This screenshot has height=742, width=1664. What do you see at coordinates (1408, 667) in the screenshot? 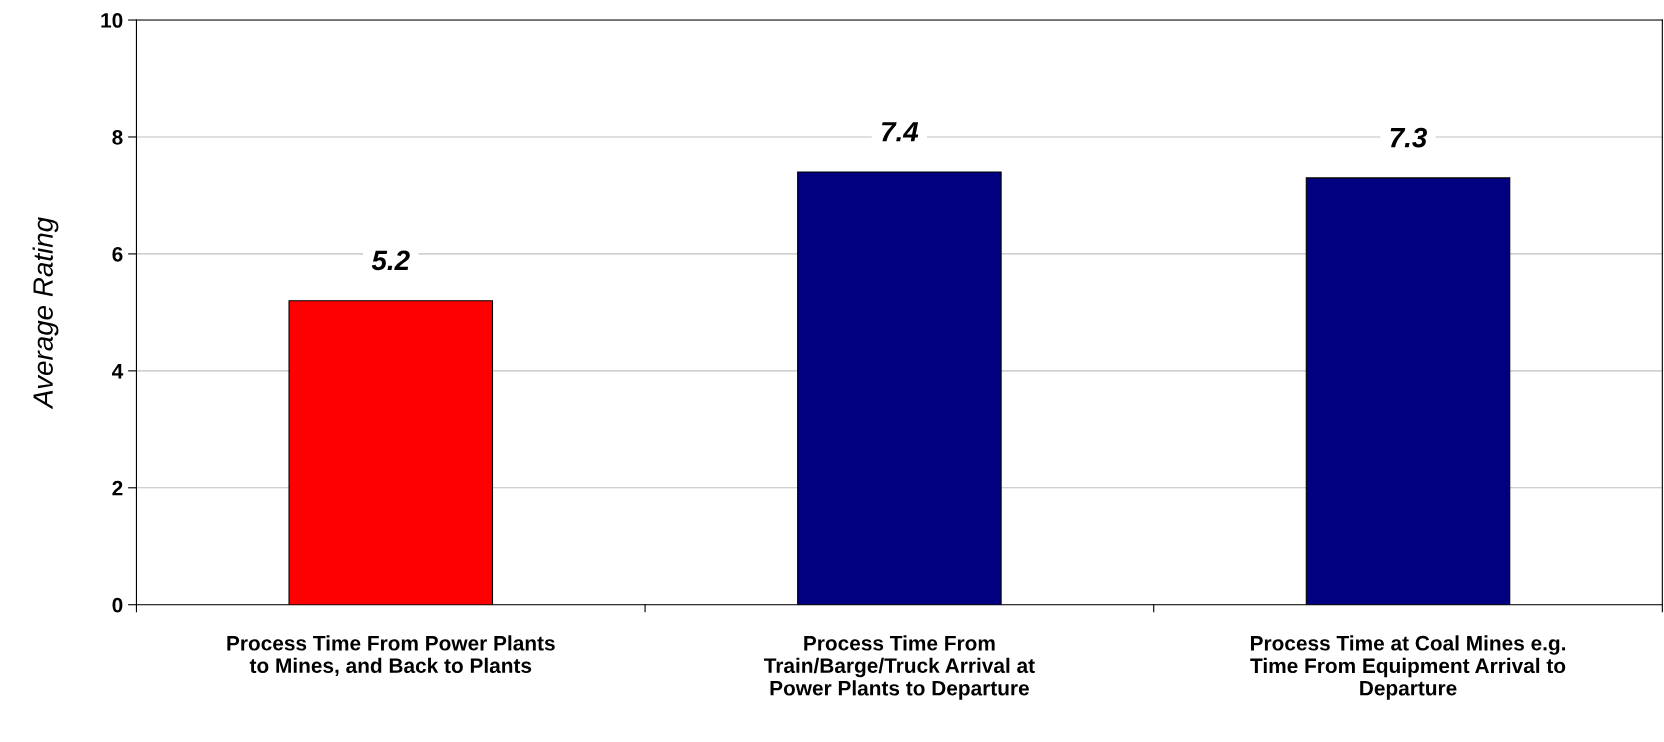
I see `x-tick-label: Process Time at Coal Mines e.g. Time From Equipment Arrival to Departure` at bounding box center [1408, 667].